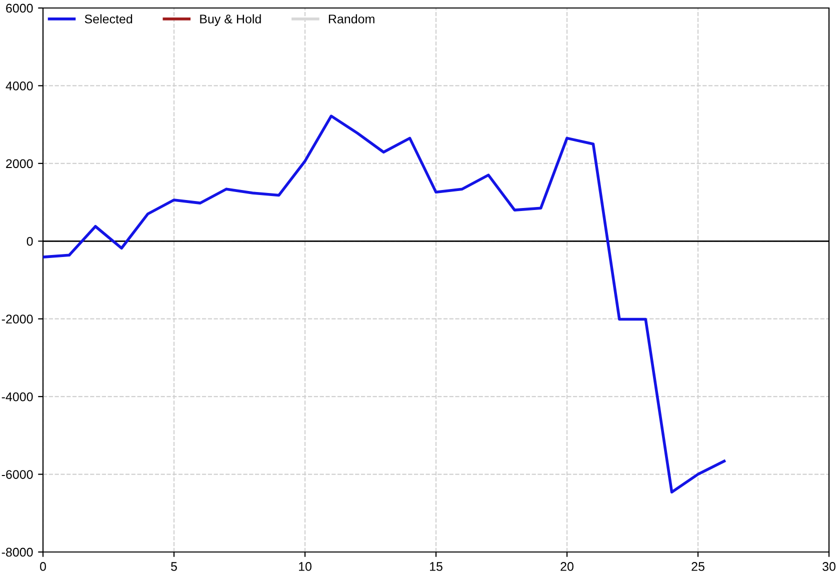  Describe the element at coordinates (19, 163) in the screenshot. I see `y-tick-label: 2000` at that location.